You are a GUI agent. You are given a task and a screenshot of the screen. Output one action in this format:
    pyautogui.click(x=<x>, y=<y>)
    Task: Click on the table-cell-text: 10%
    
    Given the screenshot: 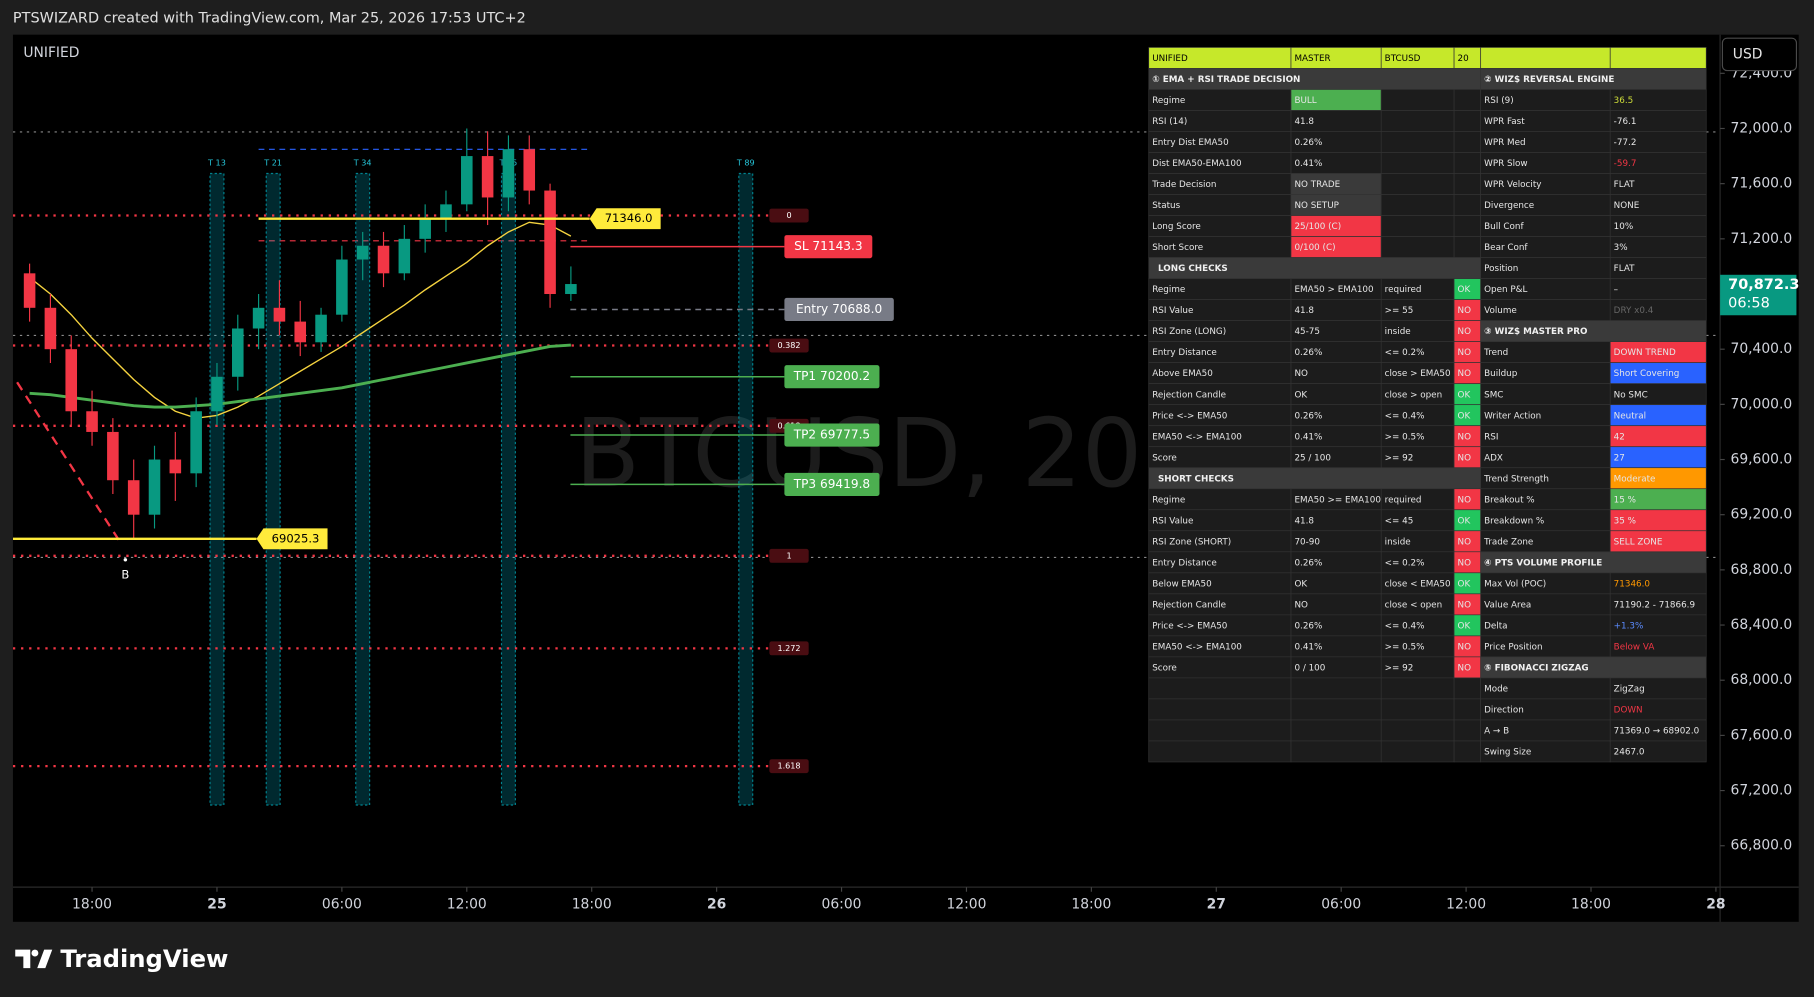 What is the action you would take?
    pyautogui.click(x=1624, y=227)
    